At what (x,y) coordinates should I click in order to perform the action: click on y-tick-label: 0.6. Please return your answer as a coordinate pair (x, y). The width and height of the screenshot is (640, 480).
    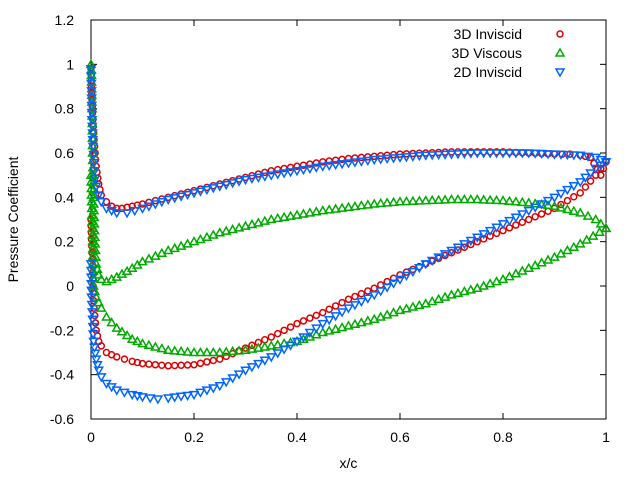
    Looking at the image, I should click on (65, 153).